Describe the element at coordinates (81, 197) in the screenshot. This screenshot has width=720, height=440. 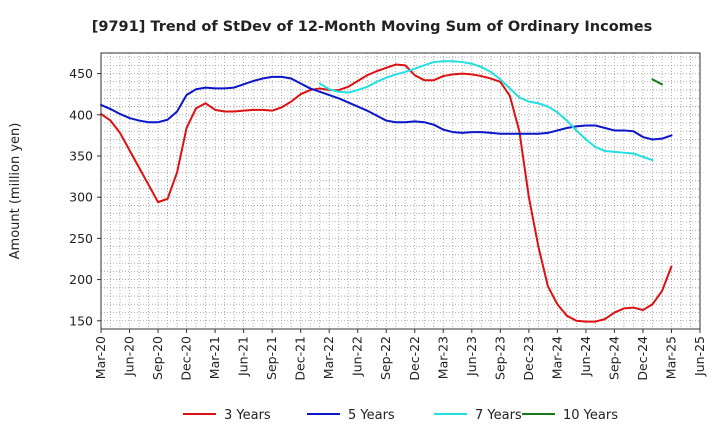
I see `y-tick-label: 300` at that location.